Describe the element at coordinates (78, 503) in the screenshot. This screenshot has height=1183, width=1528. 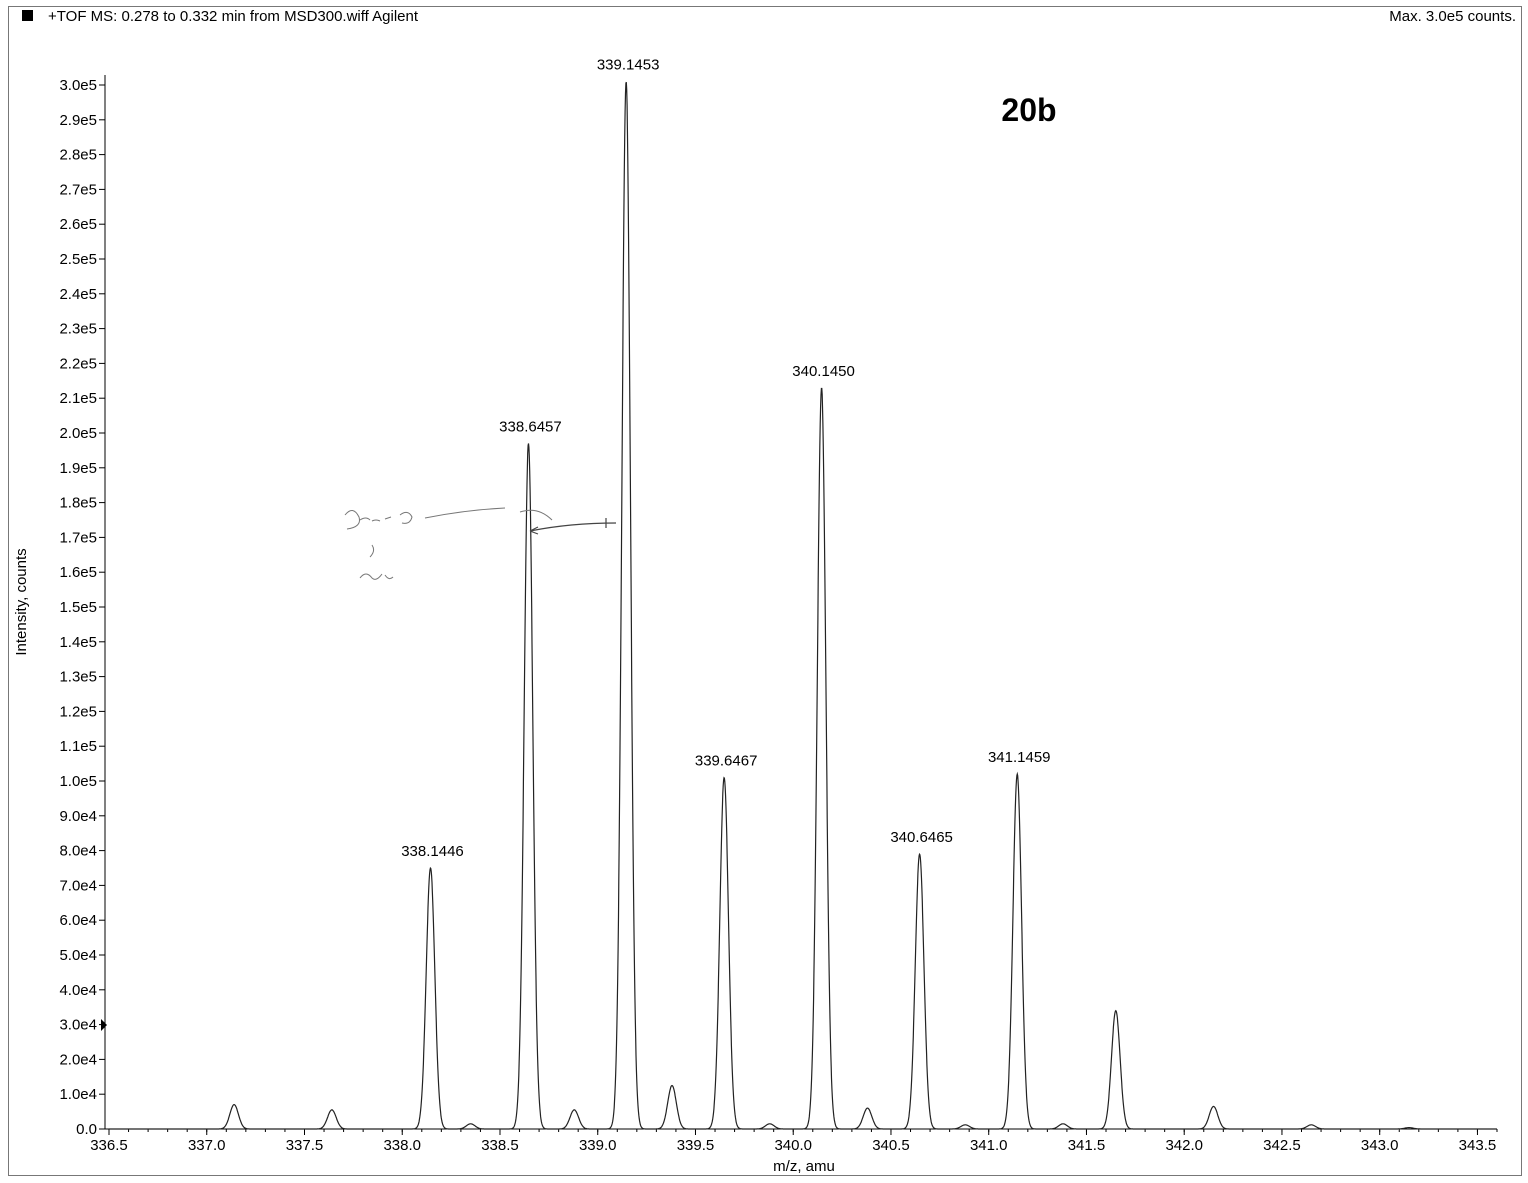
I see `y-tick-label: 1.8e5` at that location.